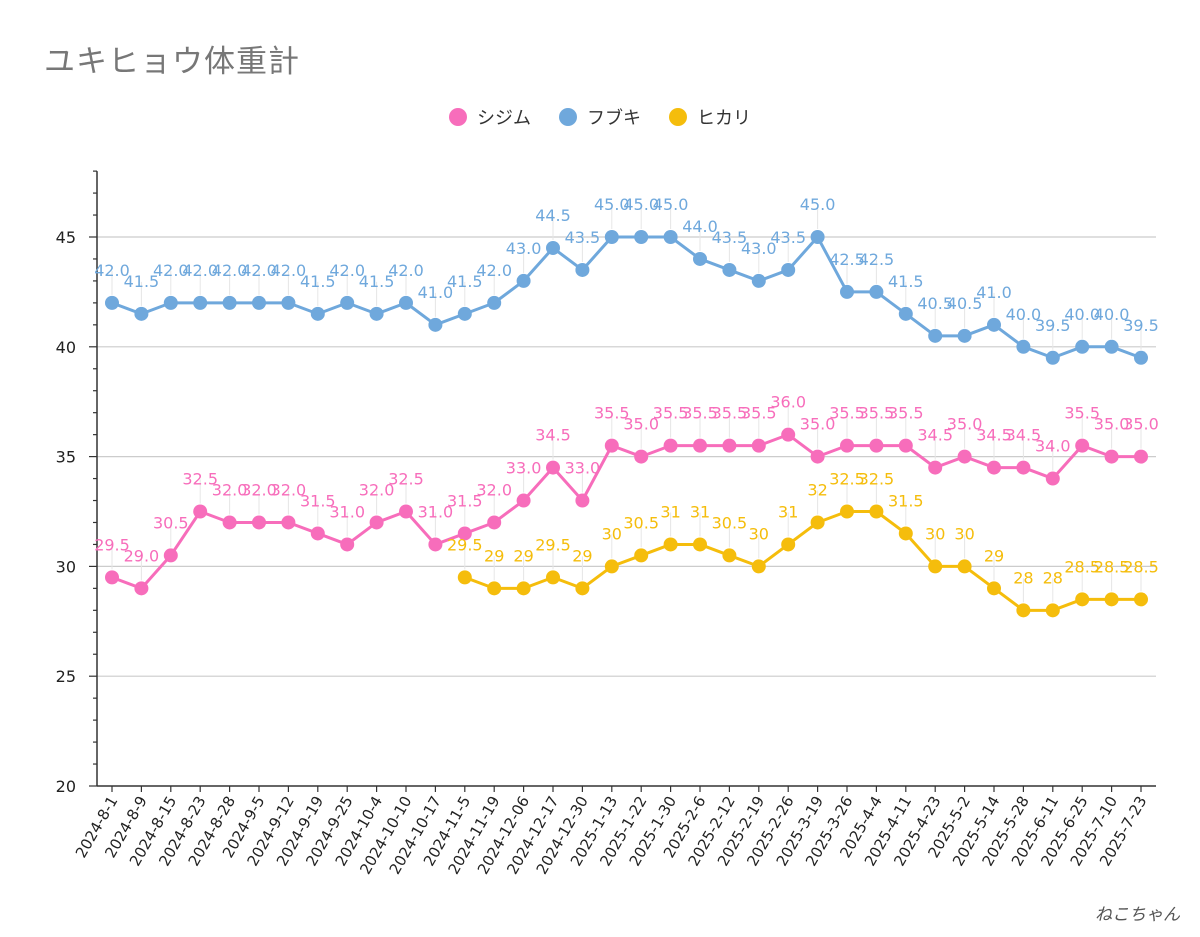 The height and width of the screenshot is (937, 1200). What do you see at coordinates (1053, 446) in the screenshot?
I see `data-label: 34.0` at bounding box center [1053, 446].